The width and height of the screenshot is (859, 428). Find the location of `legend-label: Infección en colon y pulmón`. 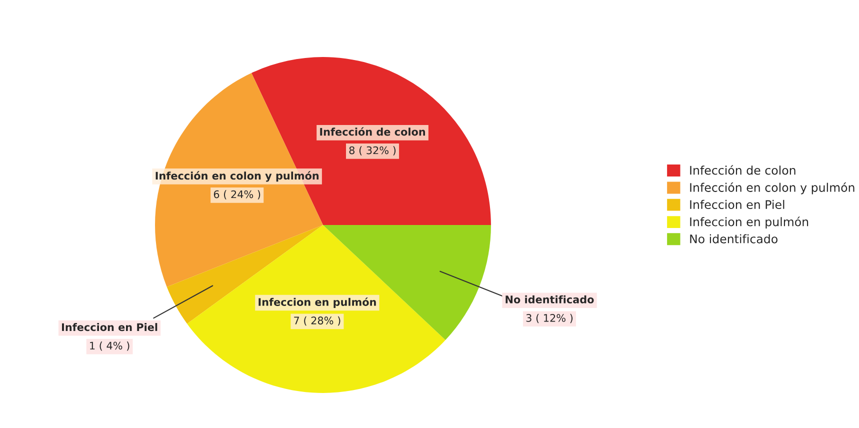

legend-label: Infección en colon y pulmón is located at coordinates (772, 188).